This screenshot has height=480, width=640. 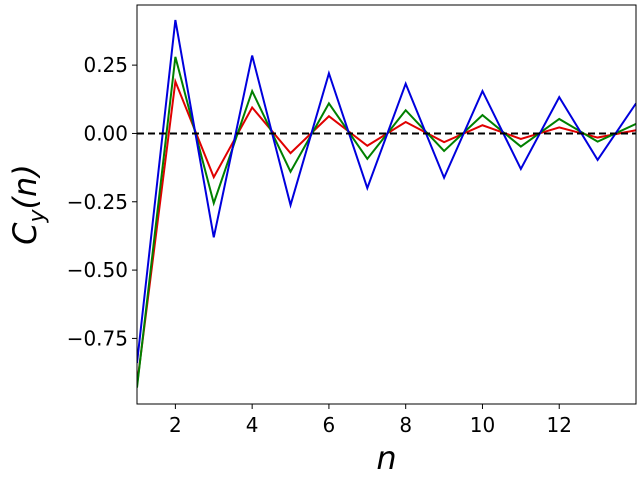 What do you see at coordinates (97, 202) in the screenshot?
I see `y-tick-label: −0.25` at bounding box center [97, 202].